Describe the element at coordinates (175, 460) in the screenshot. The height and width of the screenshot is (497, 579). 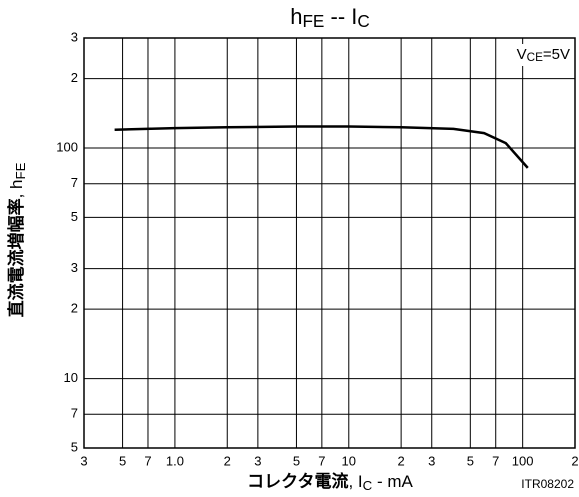
I see `x-tick-label: 1.0` at that location.